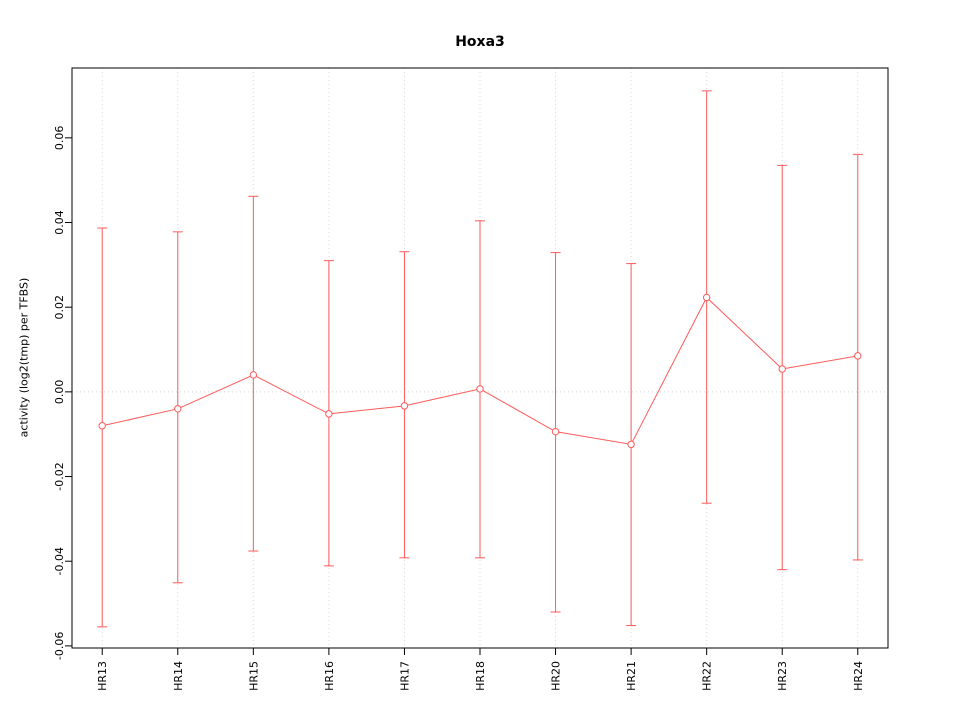  What do you see at coordinates (253, 676) in the screenshot?
I see `x-tick-label: HR15` at bounding box center [253, 676].